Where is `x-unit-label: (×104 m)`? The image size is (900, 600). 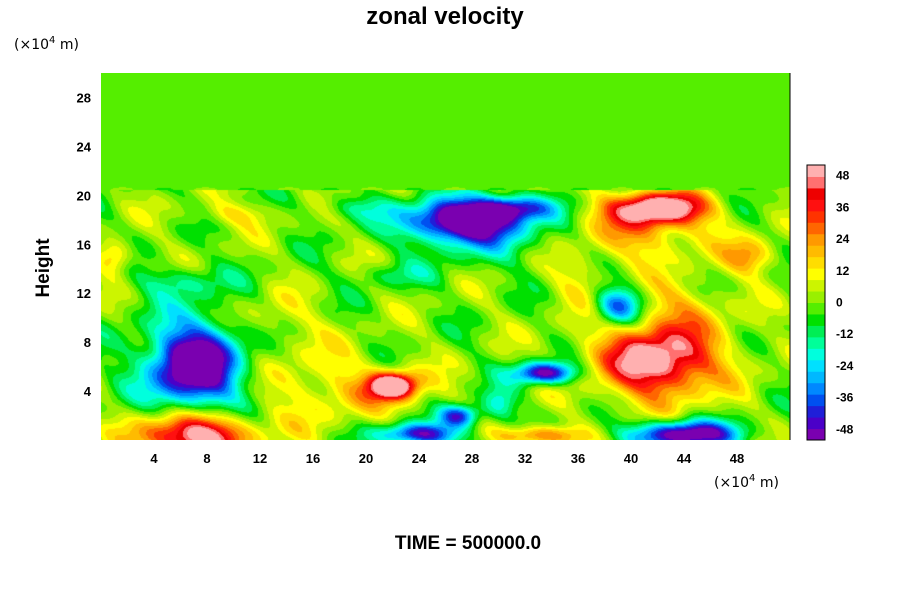 x-unit-label: (×104 m) is located at coordinates (746, 482).